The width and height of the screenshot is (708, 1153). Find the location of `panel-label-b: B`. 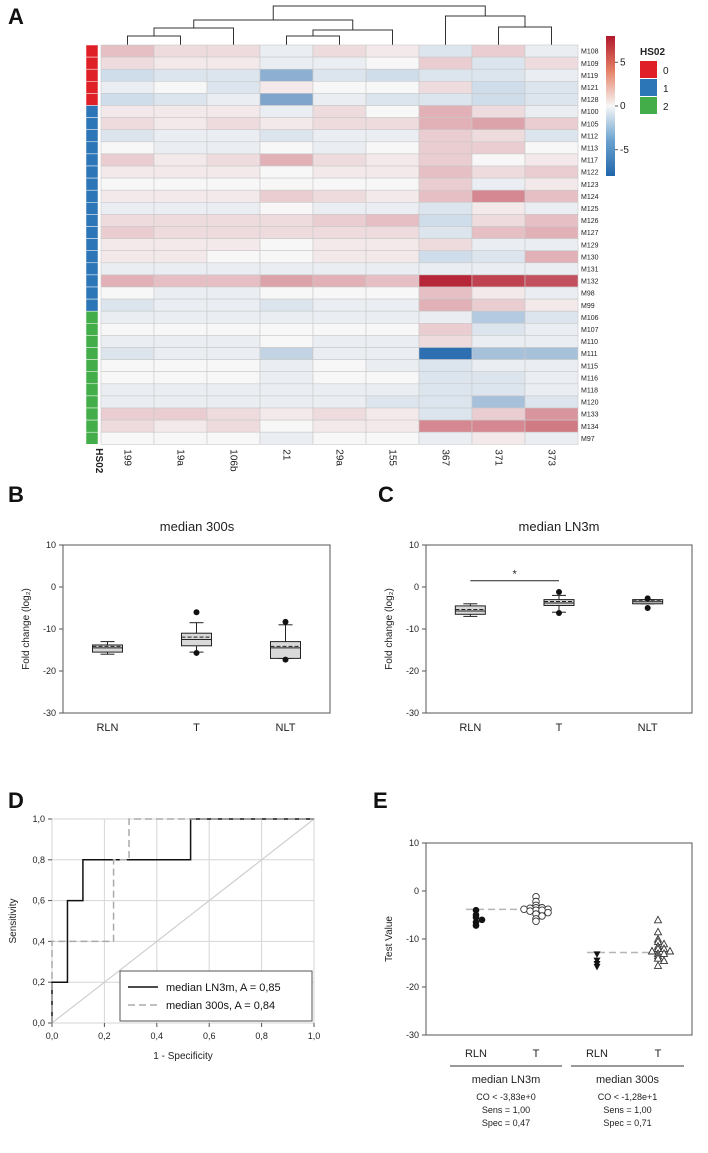

panel-label-b: B is located at coordinates (16, 494).